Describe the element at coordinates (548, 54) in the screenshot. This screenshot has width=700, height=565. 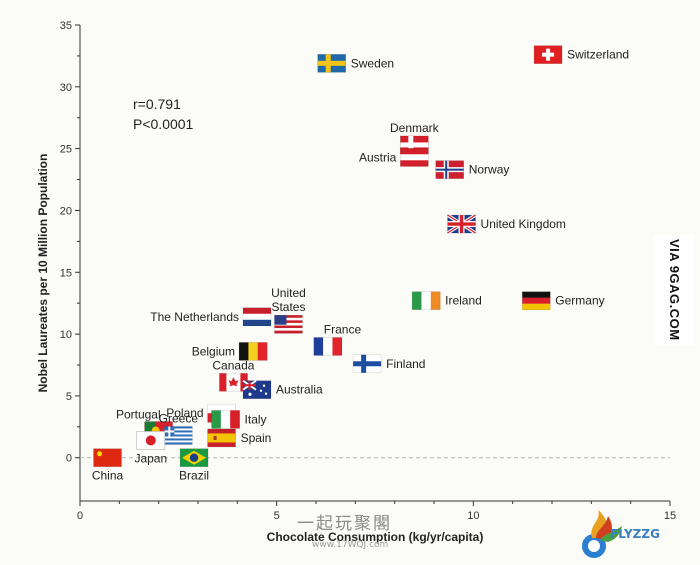
I see `flag-point-switzerland` at that location.